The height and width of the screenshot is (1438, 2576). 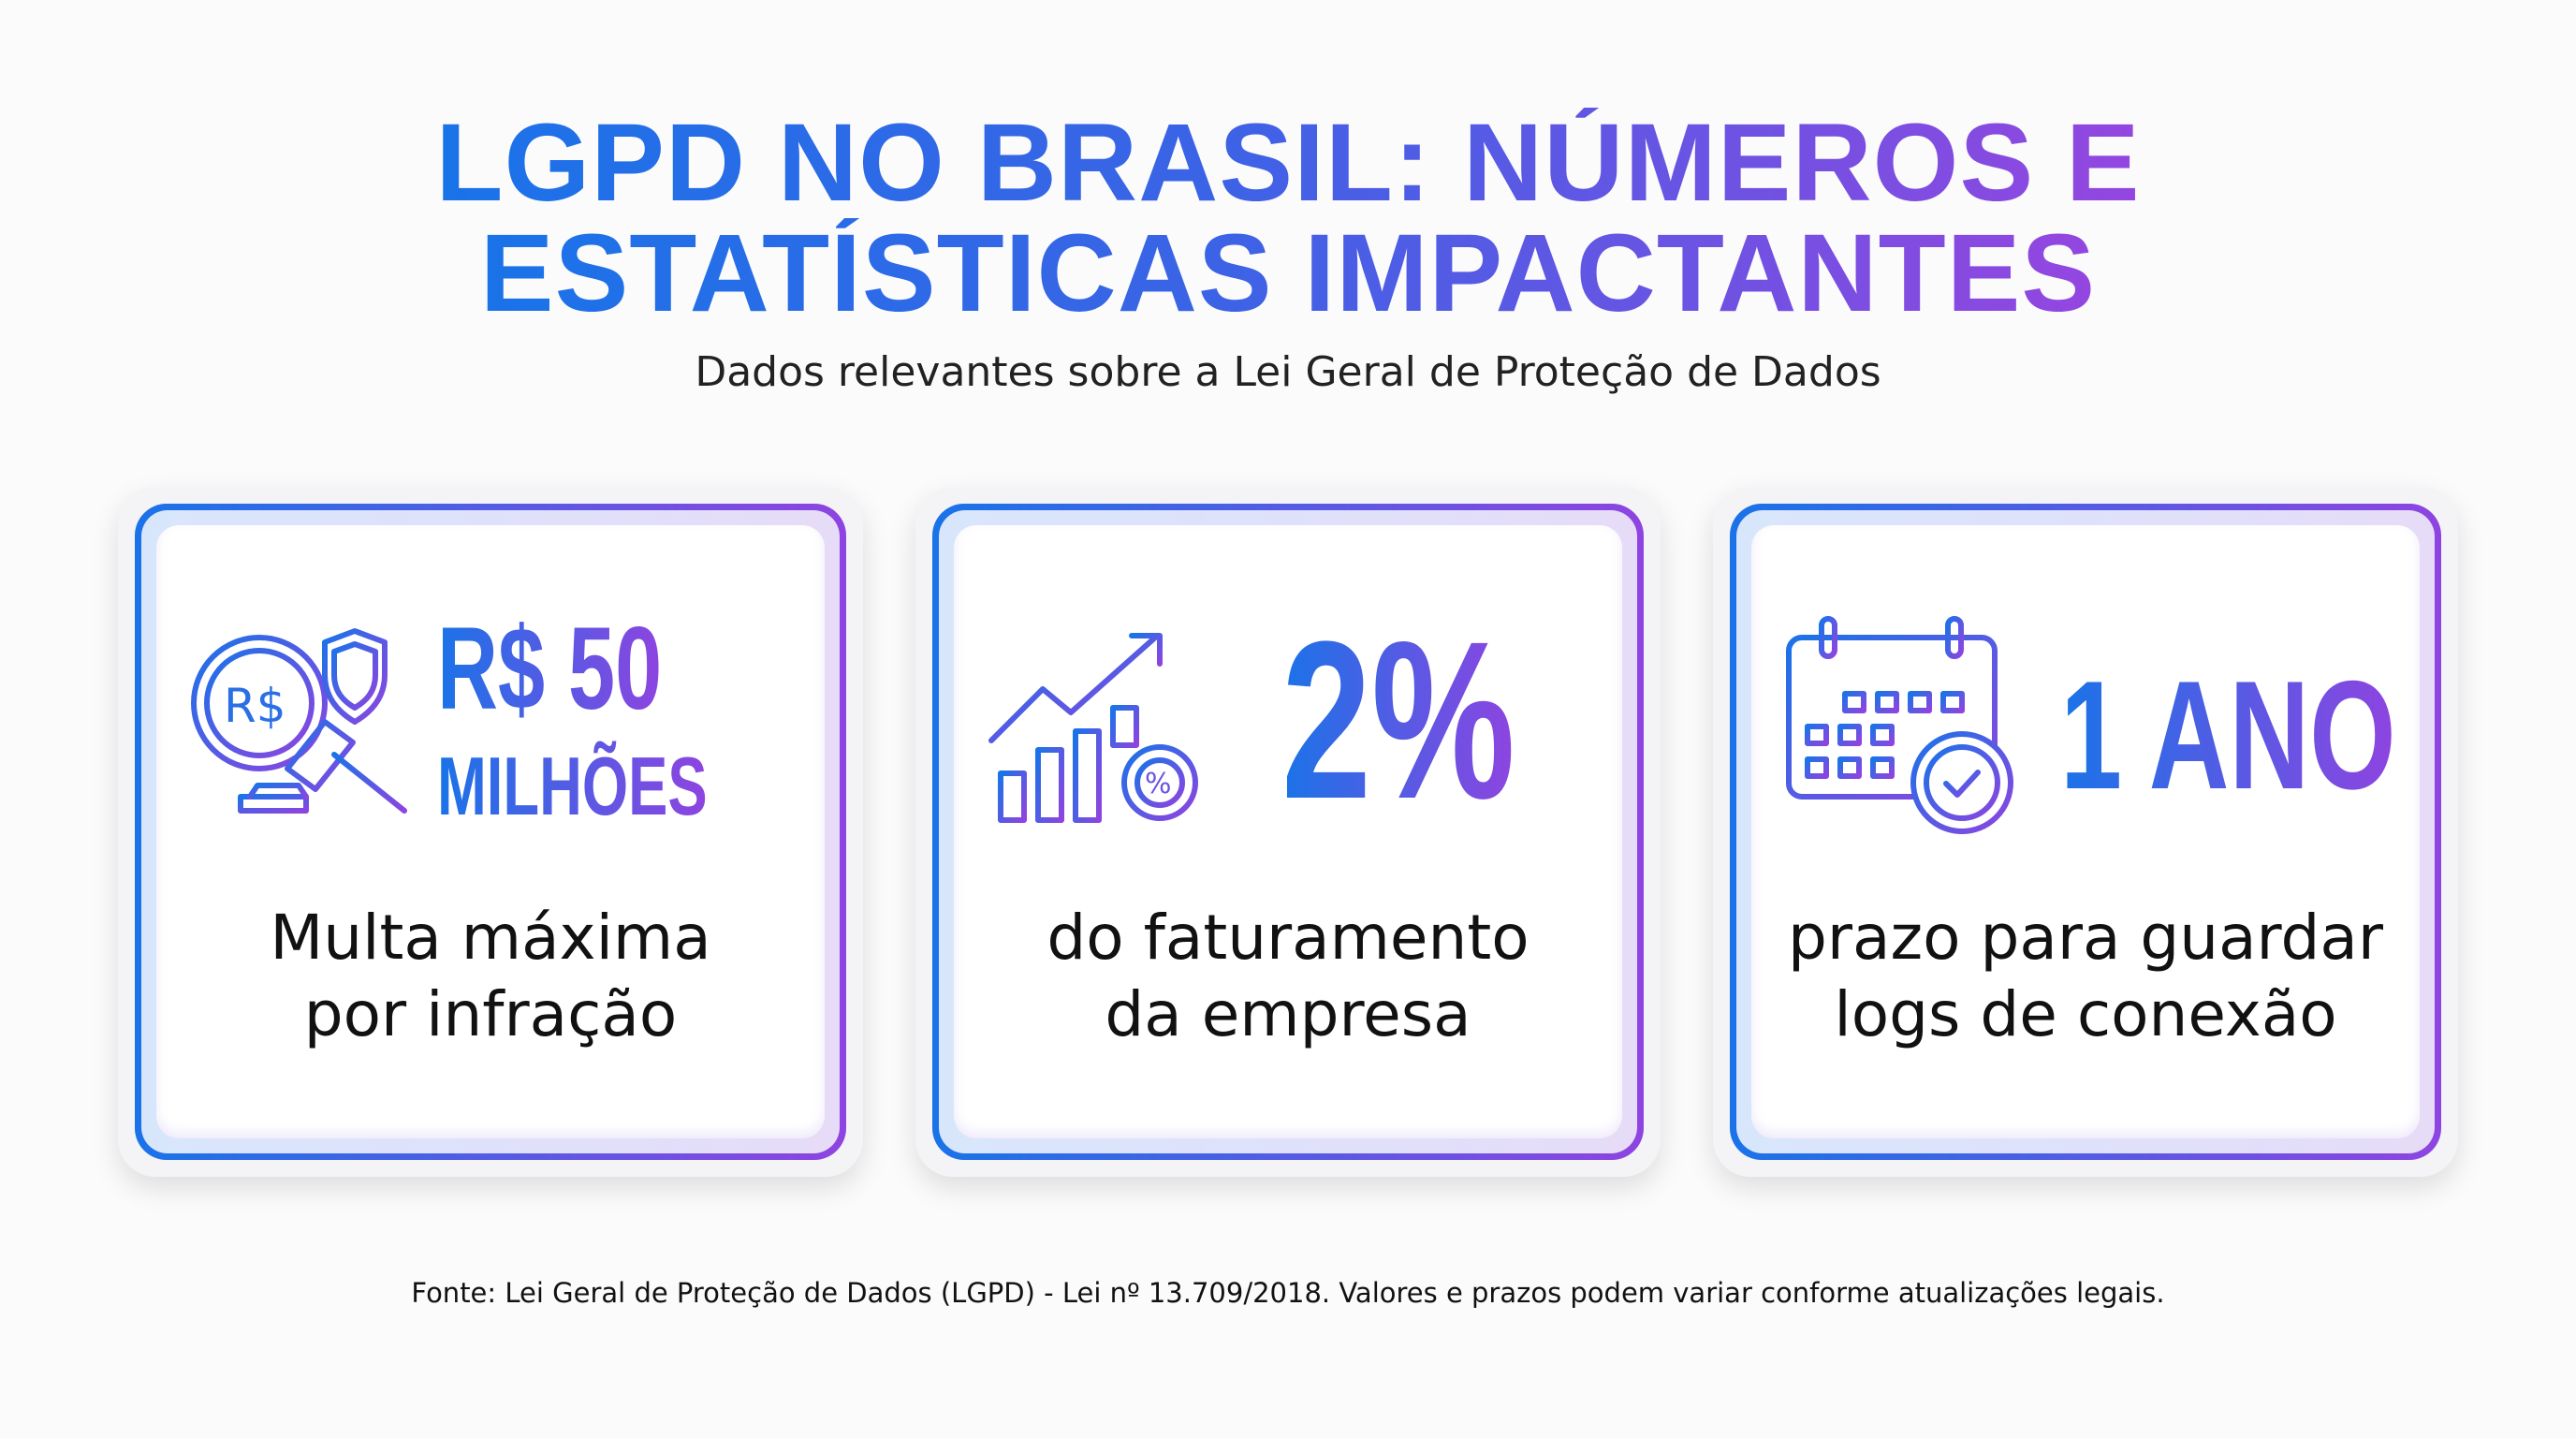 What do you see at coordinates (1288, 273) in the screenshot?
I see `title-line-2: ESTATÍSTICAS IMPACTANTES` at bounding box center [1288, 273].